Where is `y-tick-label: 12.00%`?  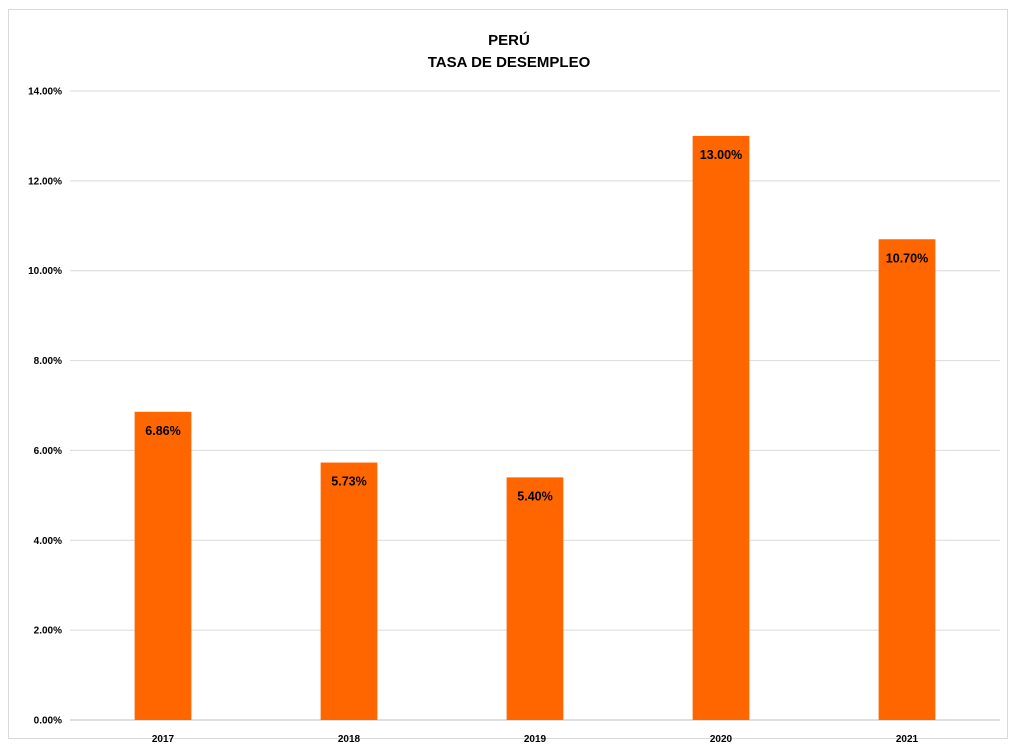
y-tick-label: 12.00% is located at coordinates (45, 181).